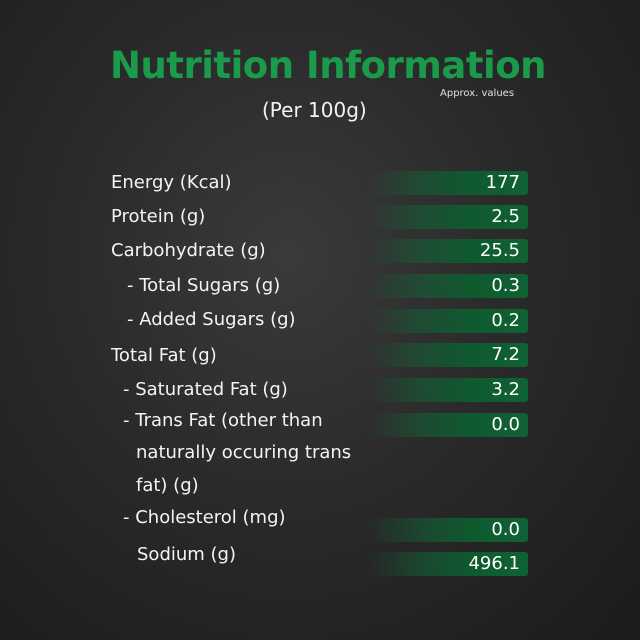  Describe the element at coordinates (204, 285) in the screenshot. I see `row-label-total-sugars: - Total Sugars (g)` at that location.